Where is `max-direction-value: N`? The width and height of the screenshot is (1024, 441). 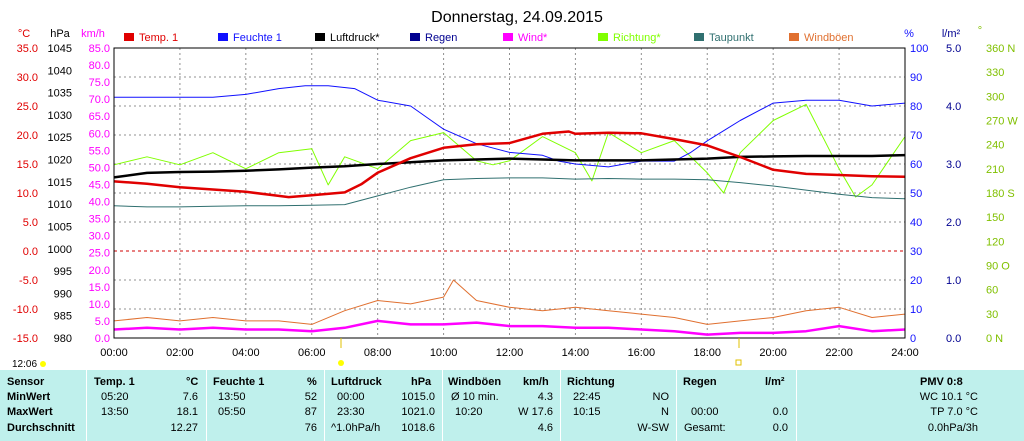
max-direction-value: N is located at coordinates (665, 412).